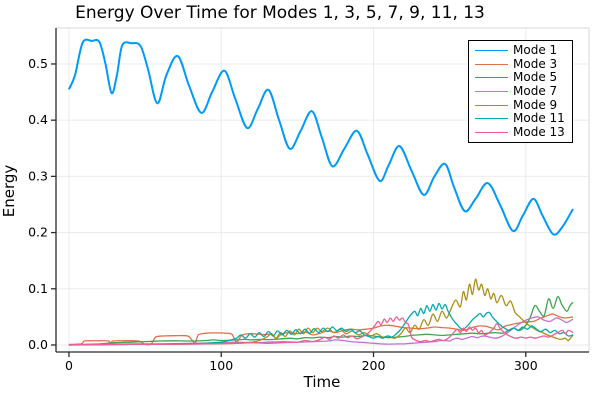 The image size is (600, 400). I want to click on y-tick-label: 0.3, so click(38, 175).